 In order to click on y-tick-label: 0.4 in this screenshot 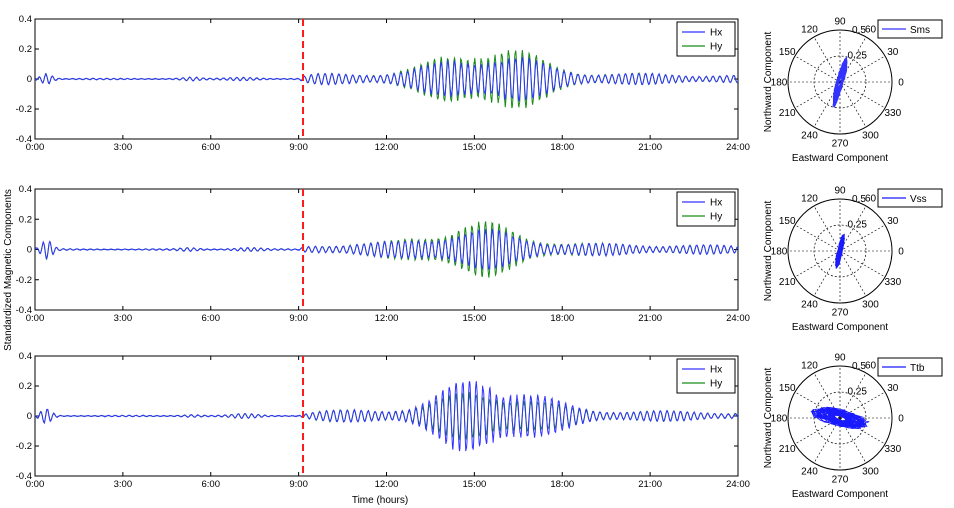, I will do `click(25, 189)`.